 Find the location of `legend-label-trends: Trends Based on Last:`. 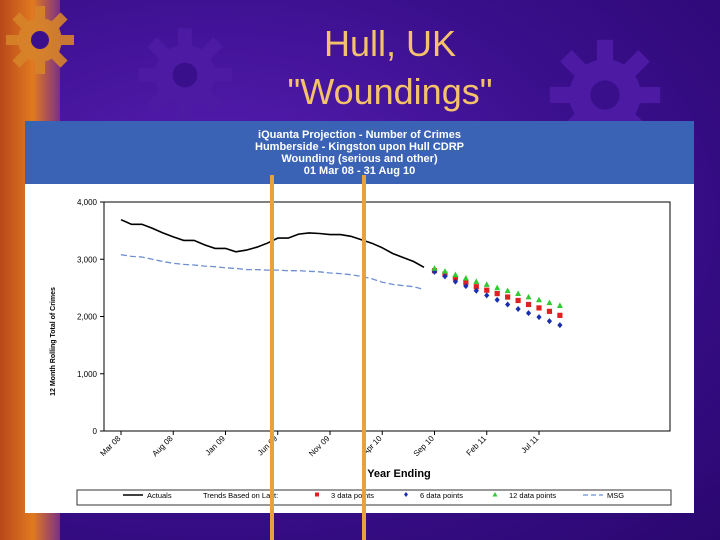

legend-label-trends: Trends Based on Last: is located at coordinates (240, 495).